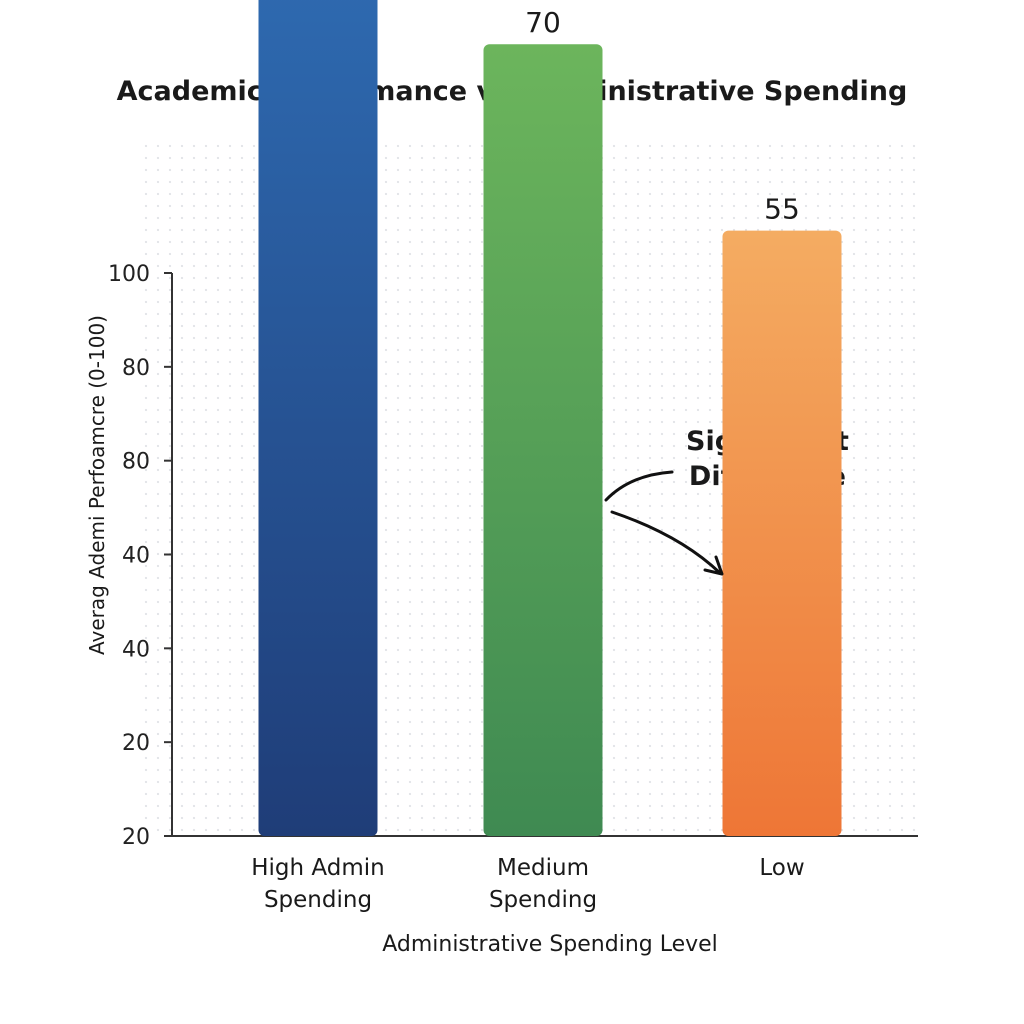  What do you see at coordinates (318, 868) in the screenshot?
I see `x-tick-label-line: High Admin` at bounding box center [318, 868].